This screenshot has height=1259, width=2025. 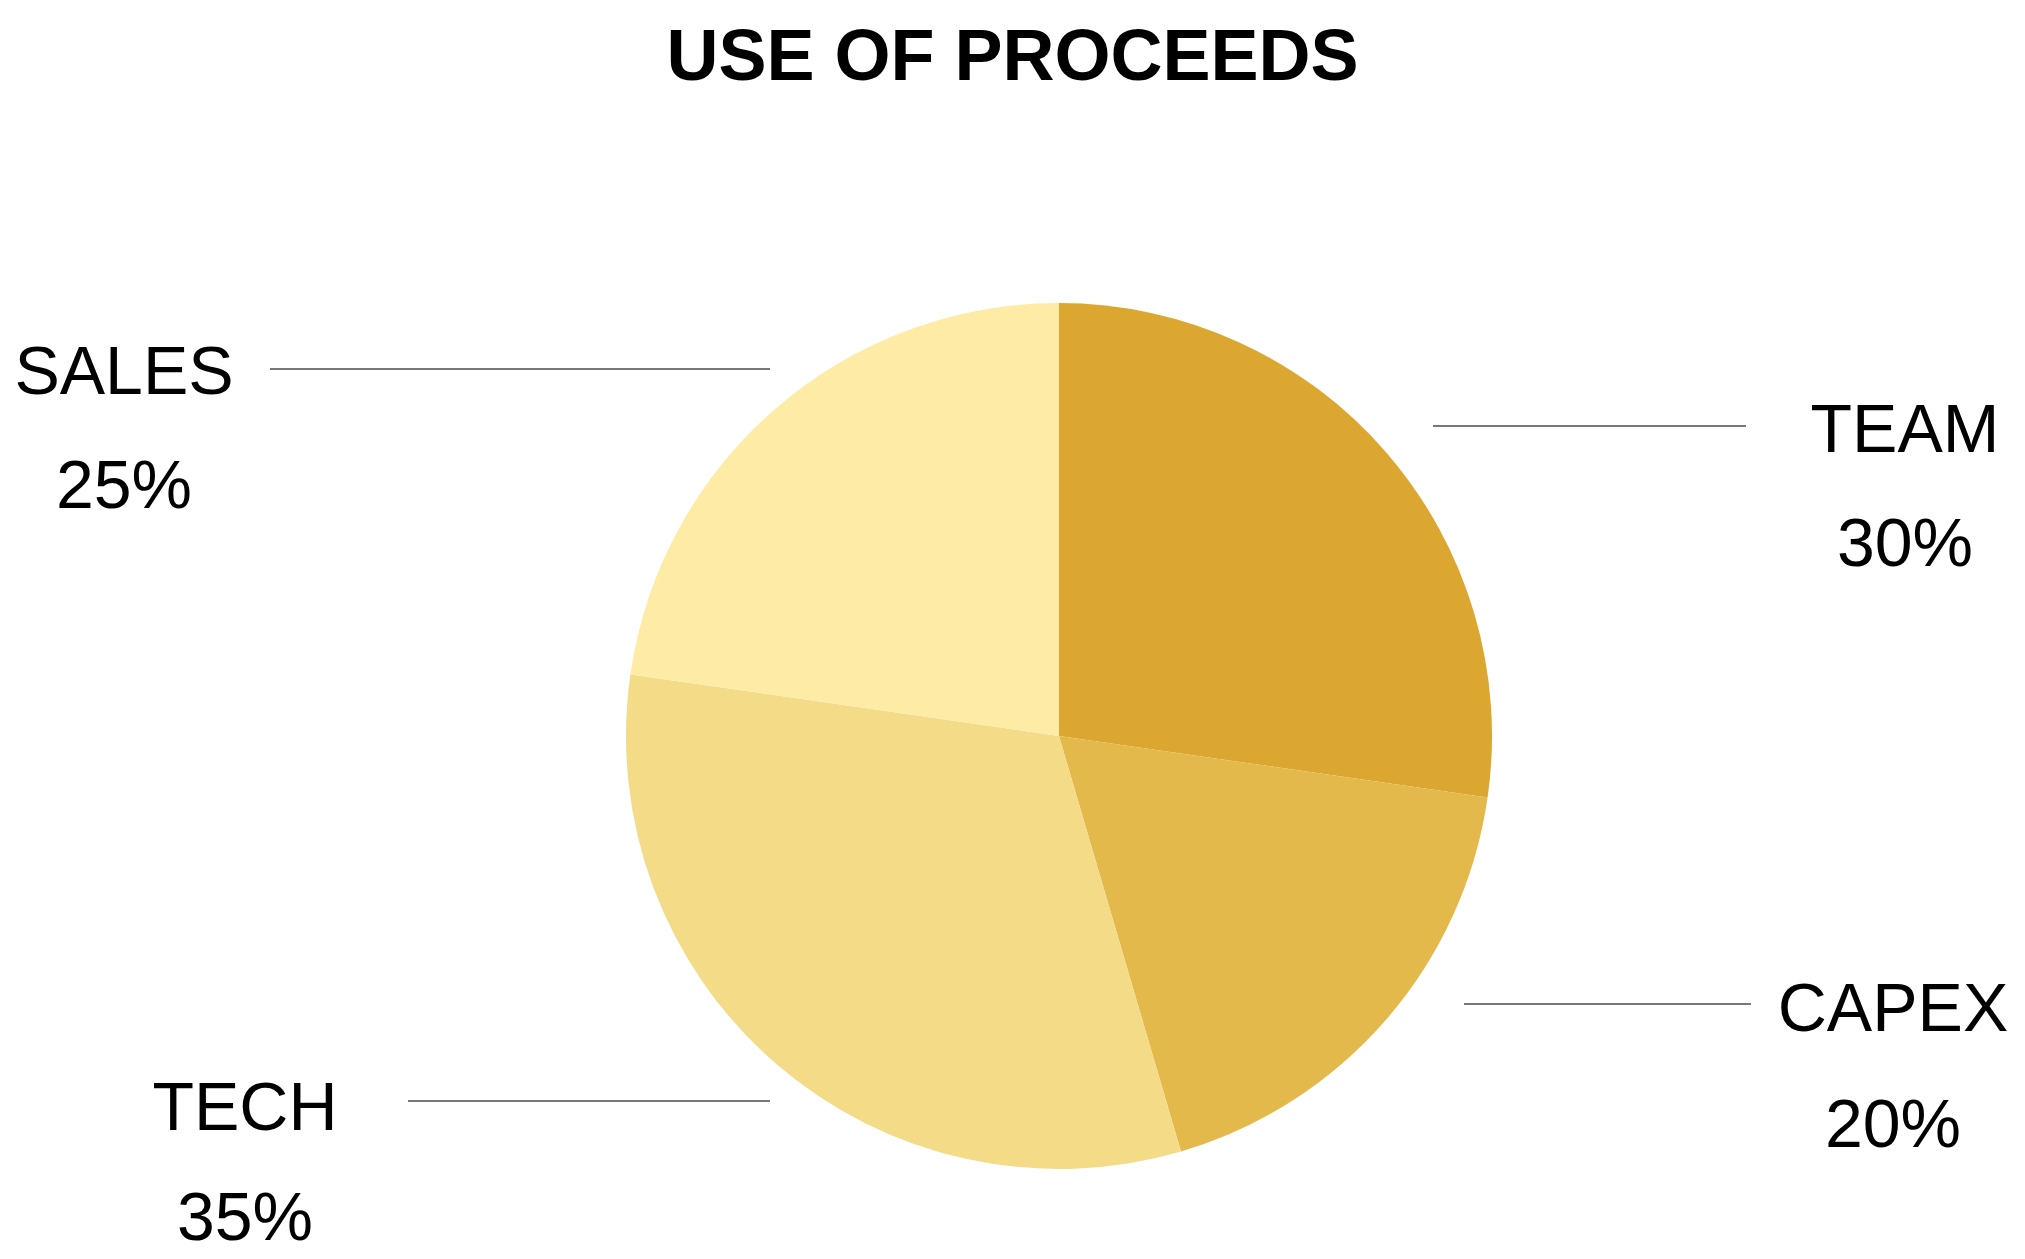 I want to click on slice-label: CAPEX, so click(x=1893, y=1007).